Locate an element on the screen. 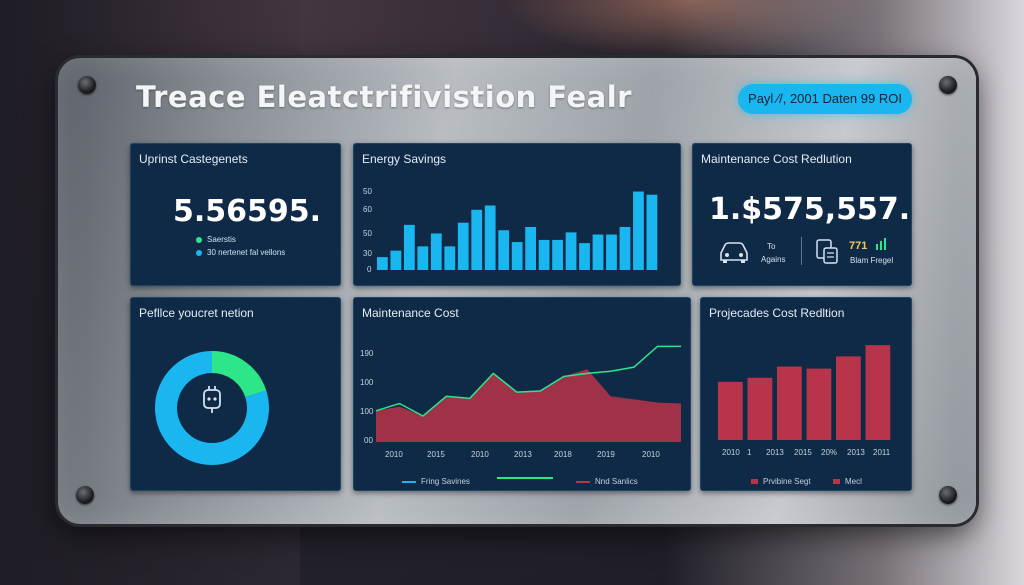 The height and width of the screenshot is (585, 1024). legend-label: 30 nertenet fal vellons is located at coordinates (246, 252).